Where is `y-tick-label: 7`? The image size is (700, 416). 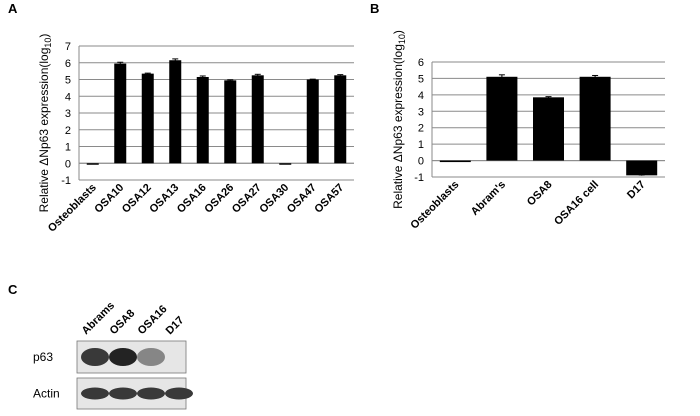 y-tick-label: 7 is located at coordinates (68, 47).